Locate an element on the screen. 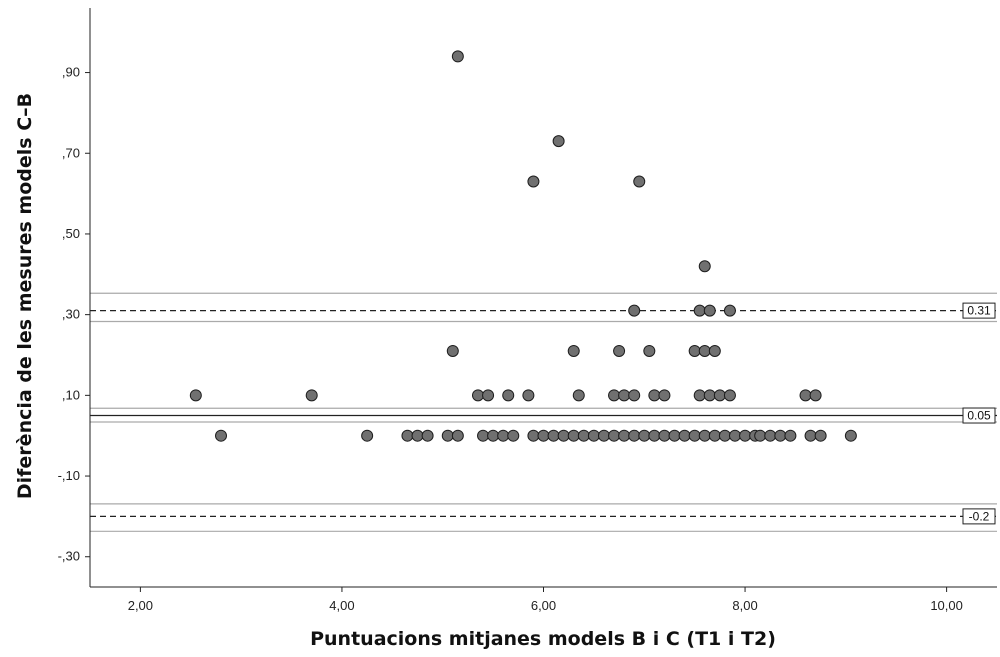 The image size is (1000, 657). x-tick-label: 10,00 is located at coordinates (946, 605).